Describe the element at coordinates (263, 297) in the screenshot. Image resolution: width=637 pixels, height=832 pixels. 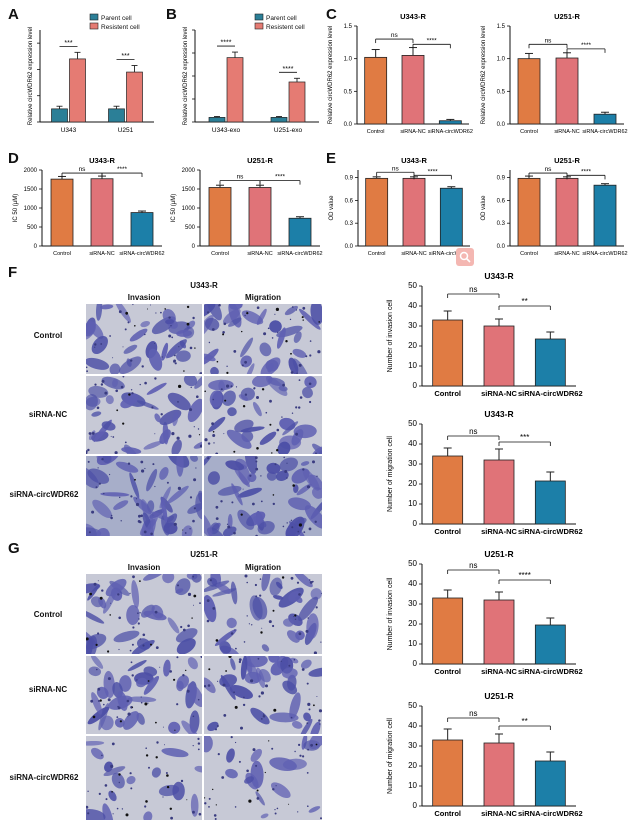
I see `panel-f-col-migration: Migration` at that location.